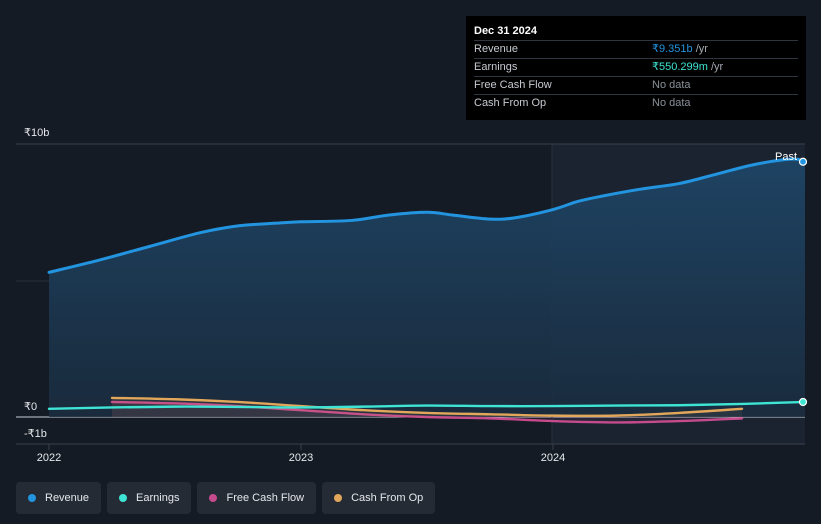  I want to click on legend-item-revenue: Revenue, so click(59, 498).